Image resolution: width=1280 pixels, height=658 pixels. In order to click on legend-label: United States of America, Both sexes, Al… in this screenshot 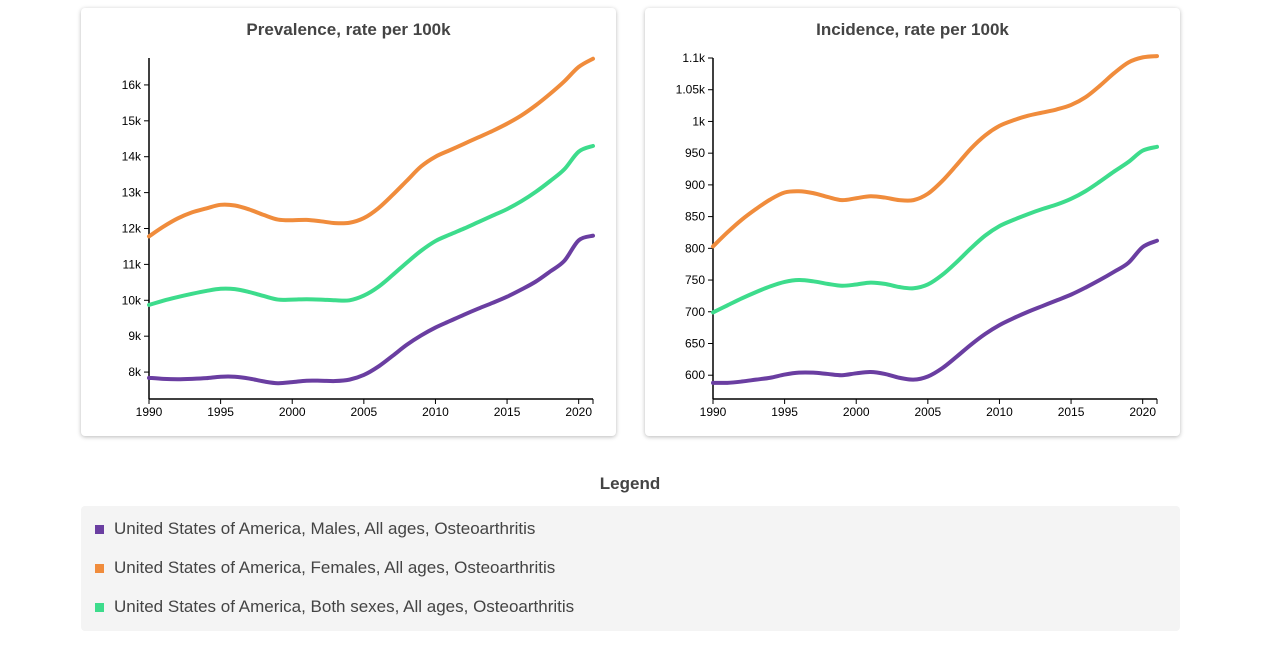, I will do `click(344, 606)`.